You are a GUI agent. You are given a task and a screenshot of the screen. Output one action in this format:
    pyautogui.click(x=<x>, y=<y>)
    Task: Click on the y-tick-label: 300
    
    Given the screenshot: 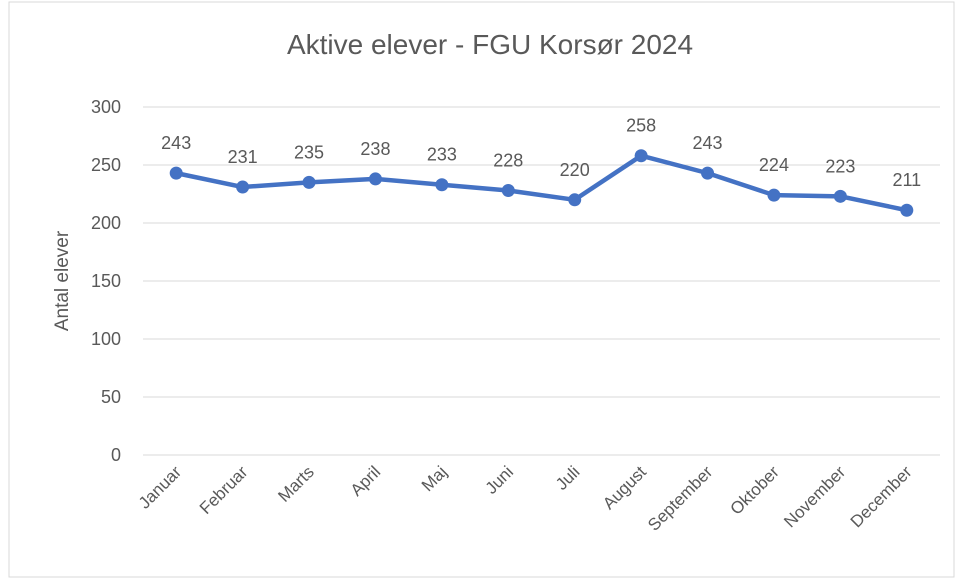 What is the action you would take?
    pyautogui.click(x=106, y=107)
    